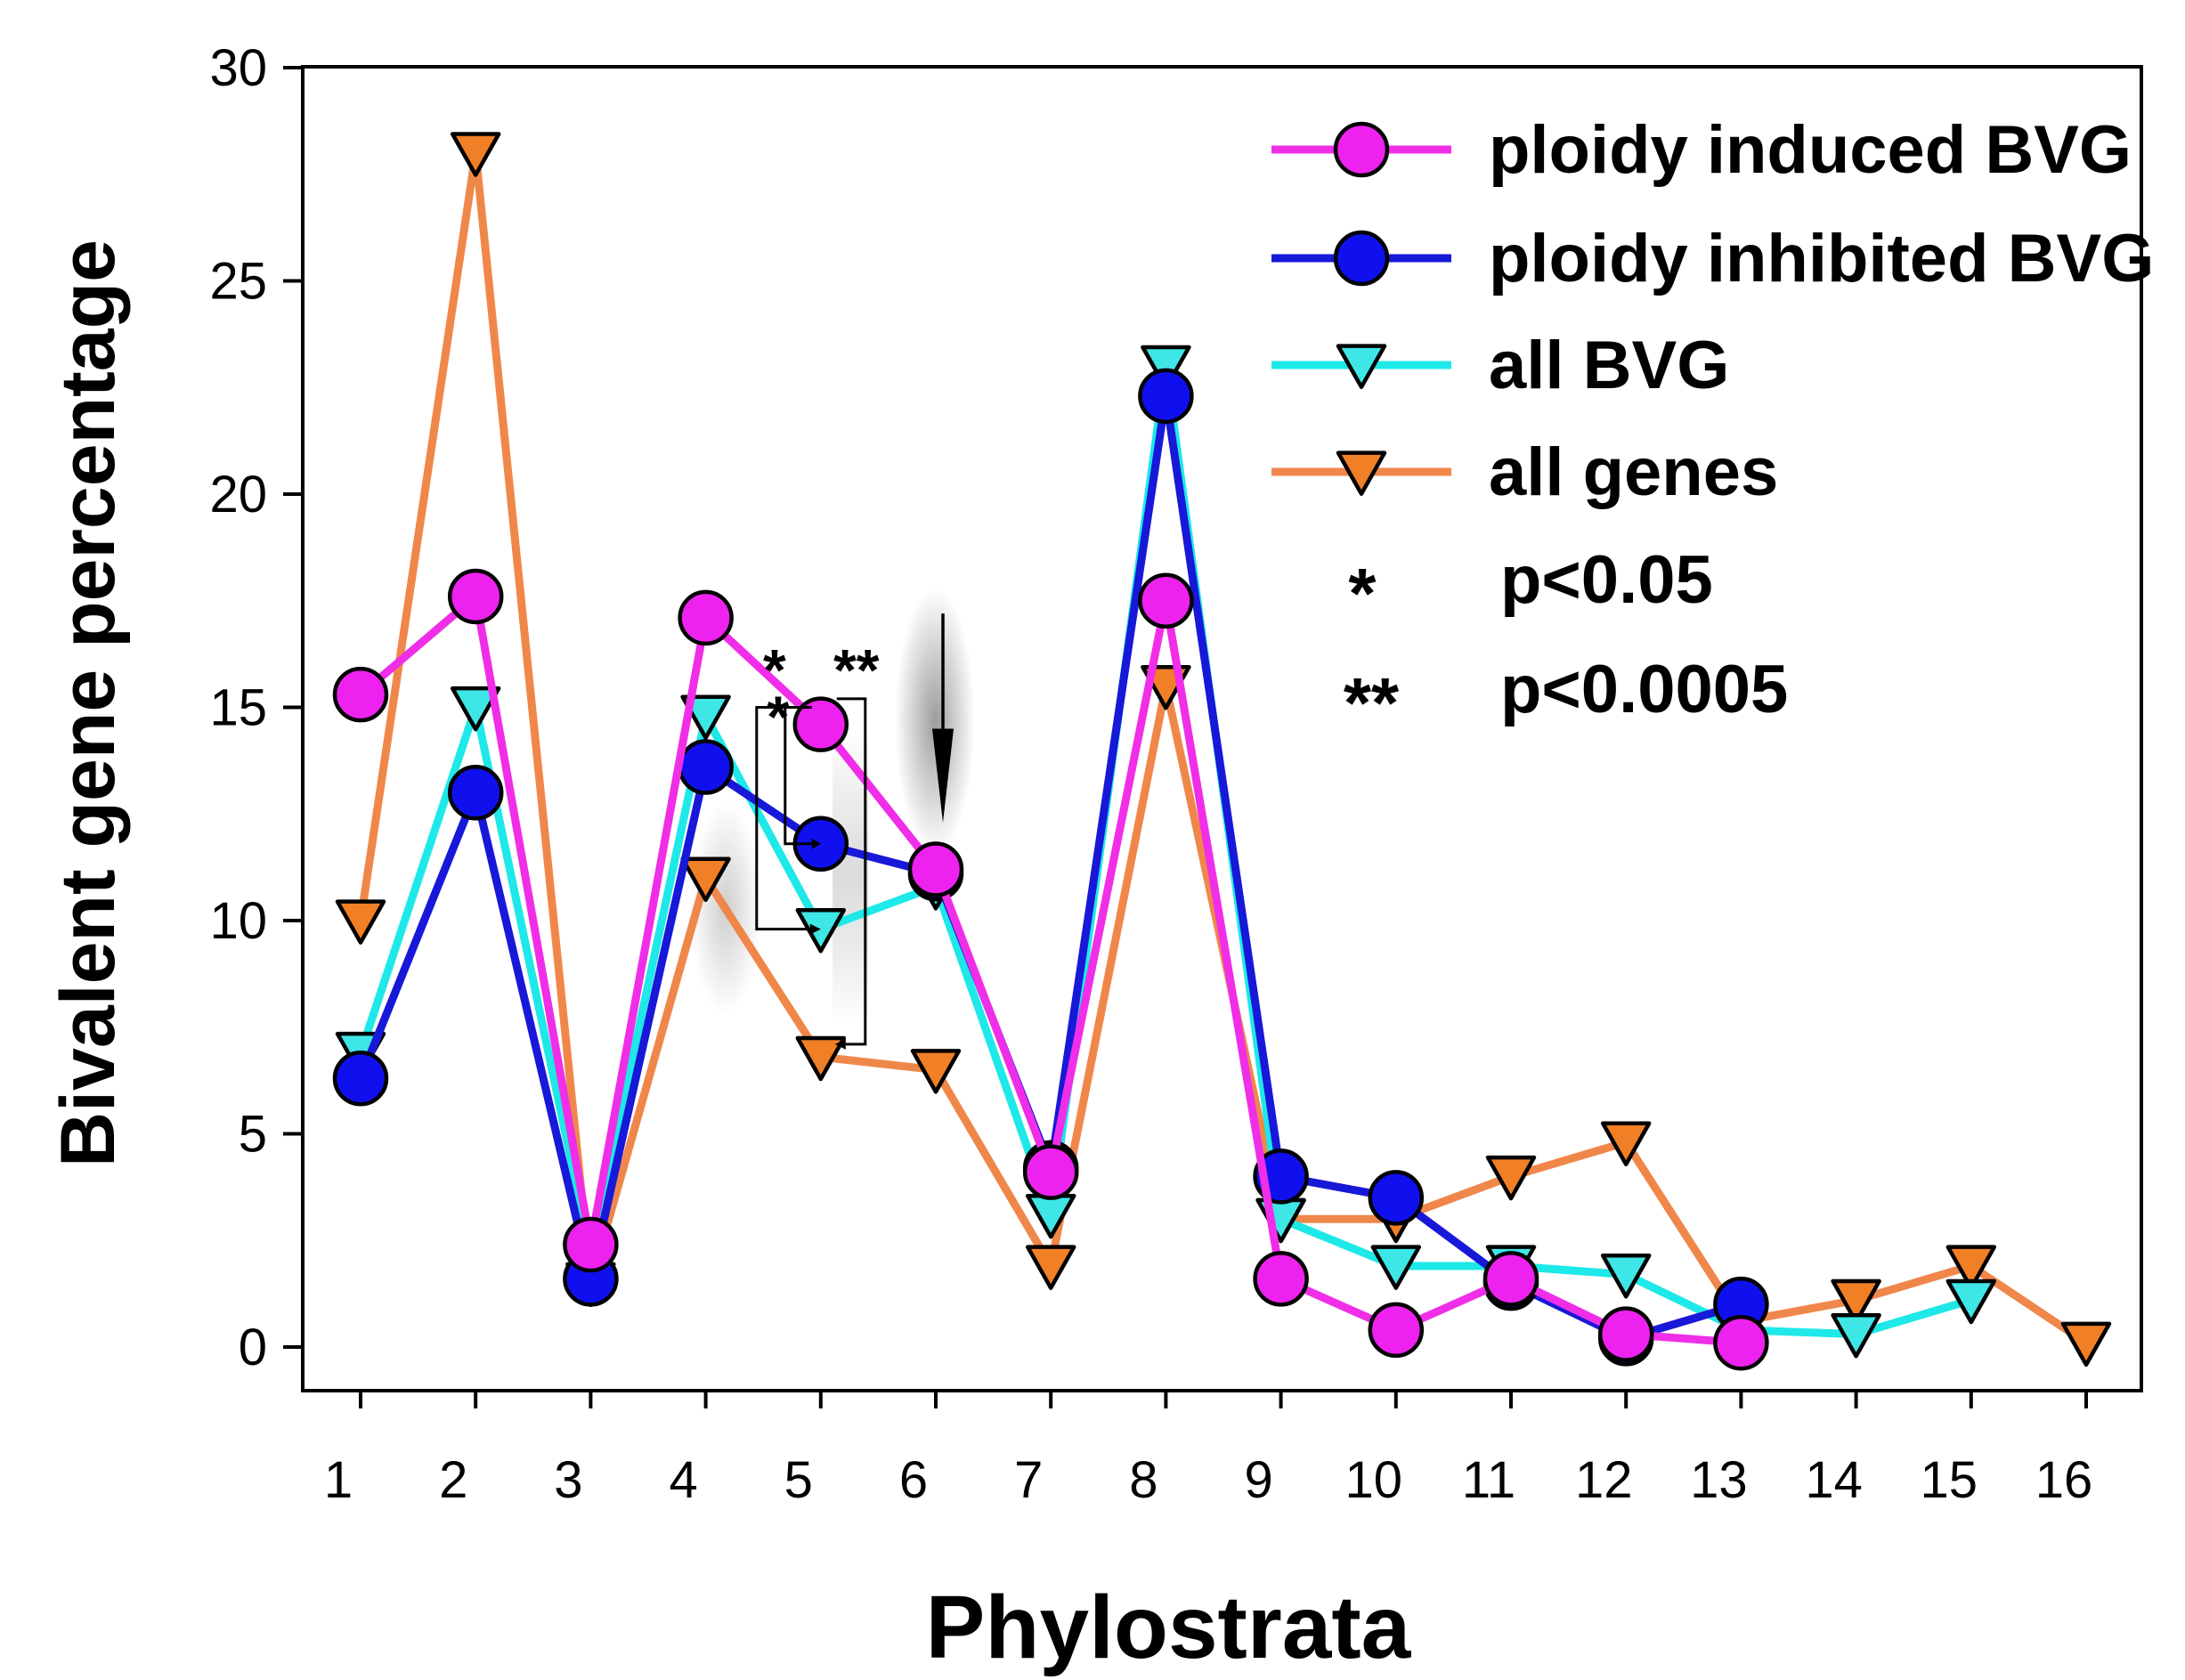 The width and height of the screenshot is (2185, 1680). What do you see at coordinates (1633, 472) in the screenshot?
I see `legend-label: all genes` at bounding box center [1633, 472].